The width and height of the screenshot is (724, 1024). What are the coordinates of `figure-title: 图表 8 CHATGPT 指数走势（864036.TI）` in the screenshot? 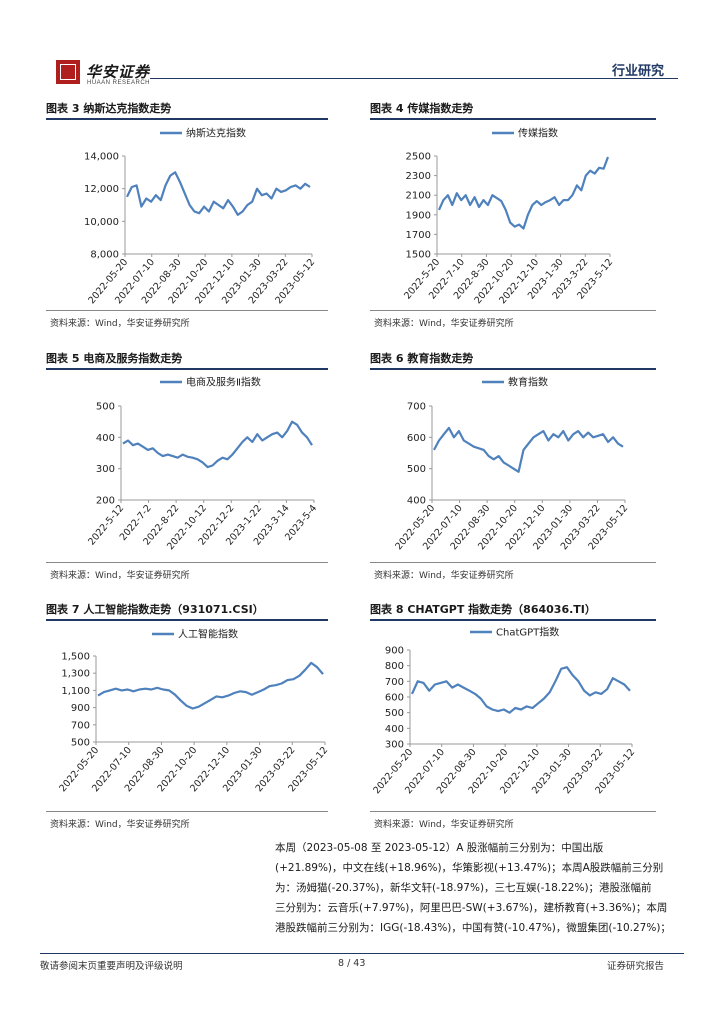 It's located at (483, 609).